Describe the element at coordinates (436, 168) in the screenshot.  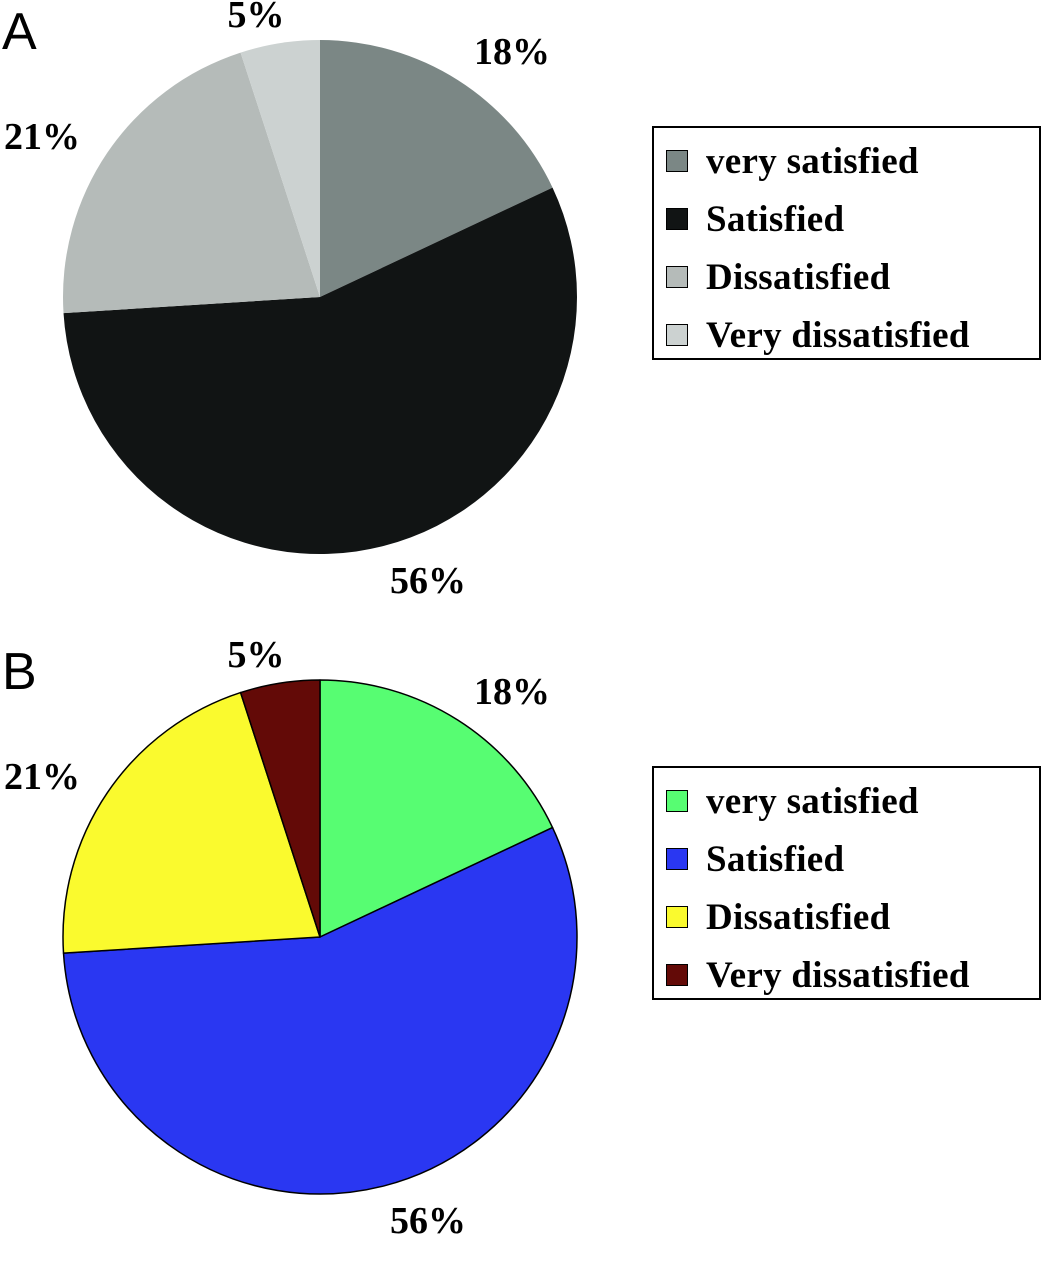
I see `pie-a-slice-very-satisfied` at that location.